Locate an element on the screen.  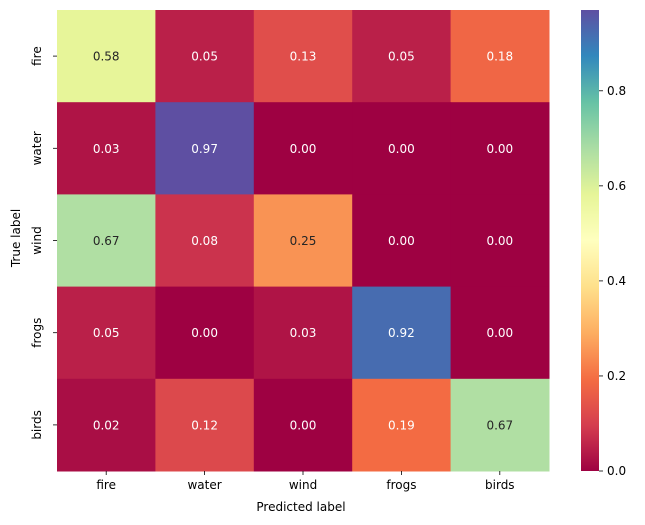
heatmap-cell-wind-fire is located at coordinates (106, 241).